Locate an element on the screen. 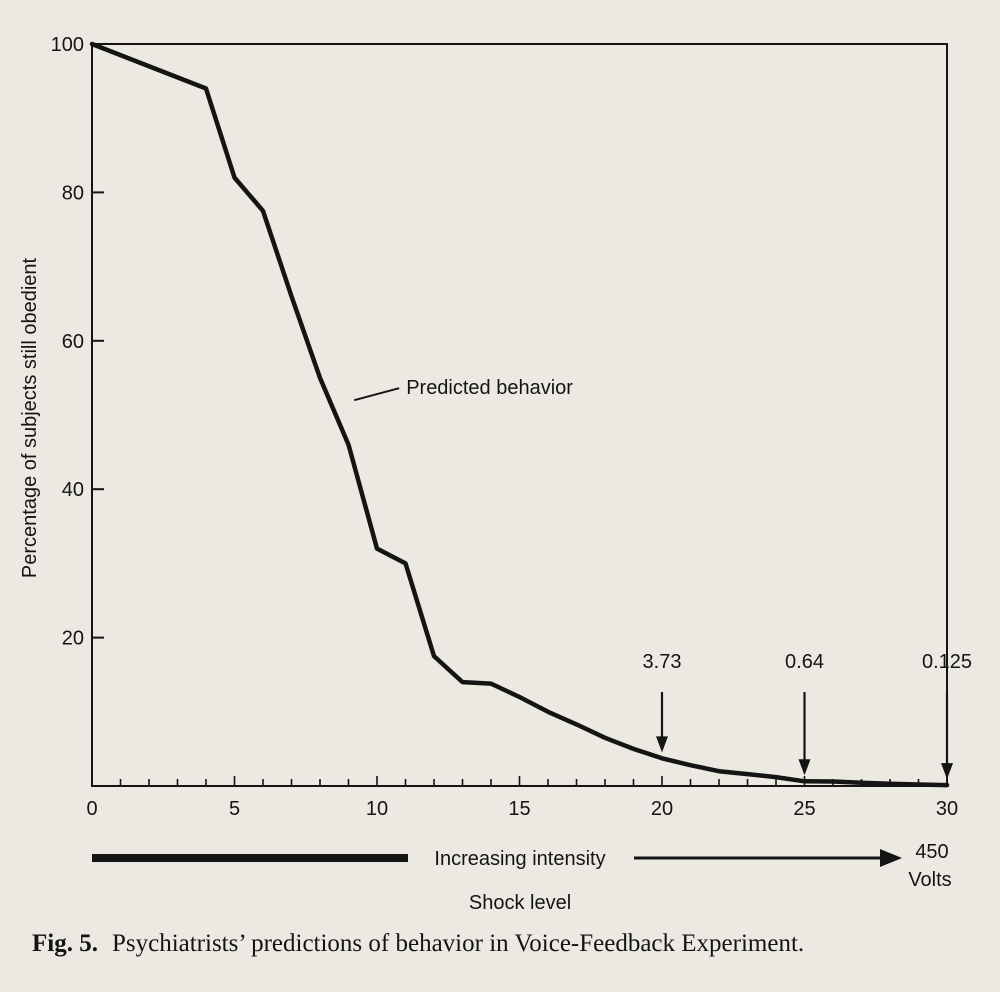  x-axis-ticks: 0 5 10 15 20 25 30 is located at coordinates (522, 798).